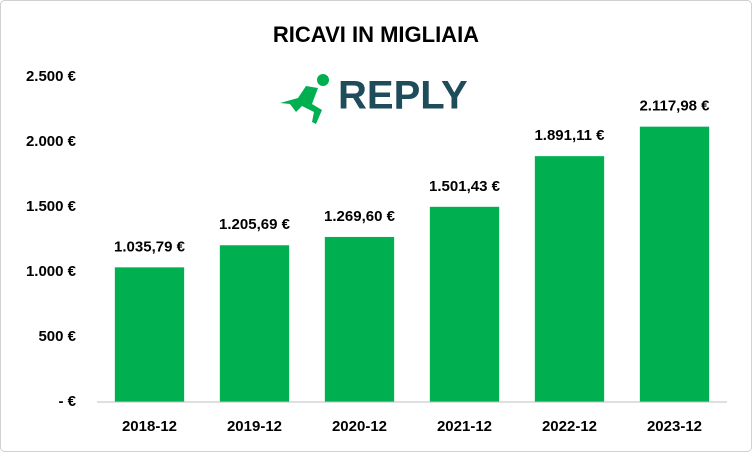 The width and height of the screenshot is (752, 452). I want to click on y-tick-label: 1.000 €, so click(51, 271).